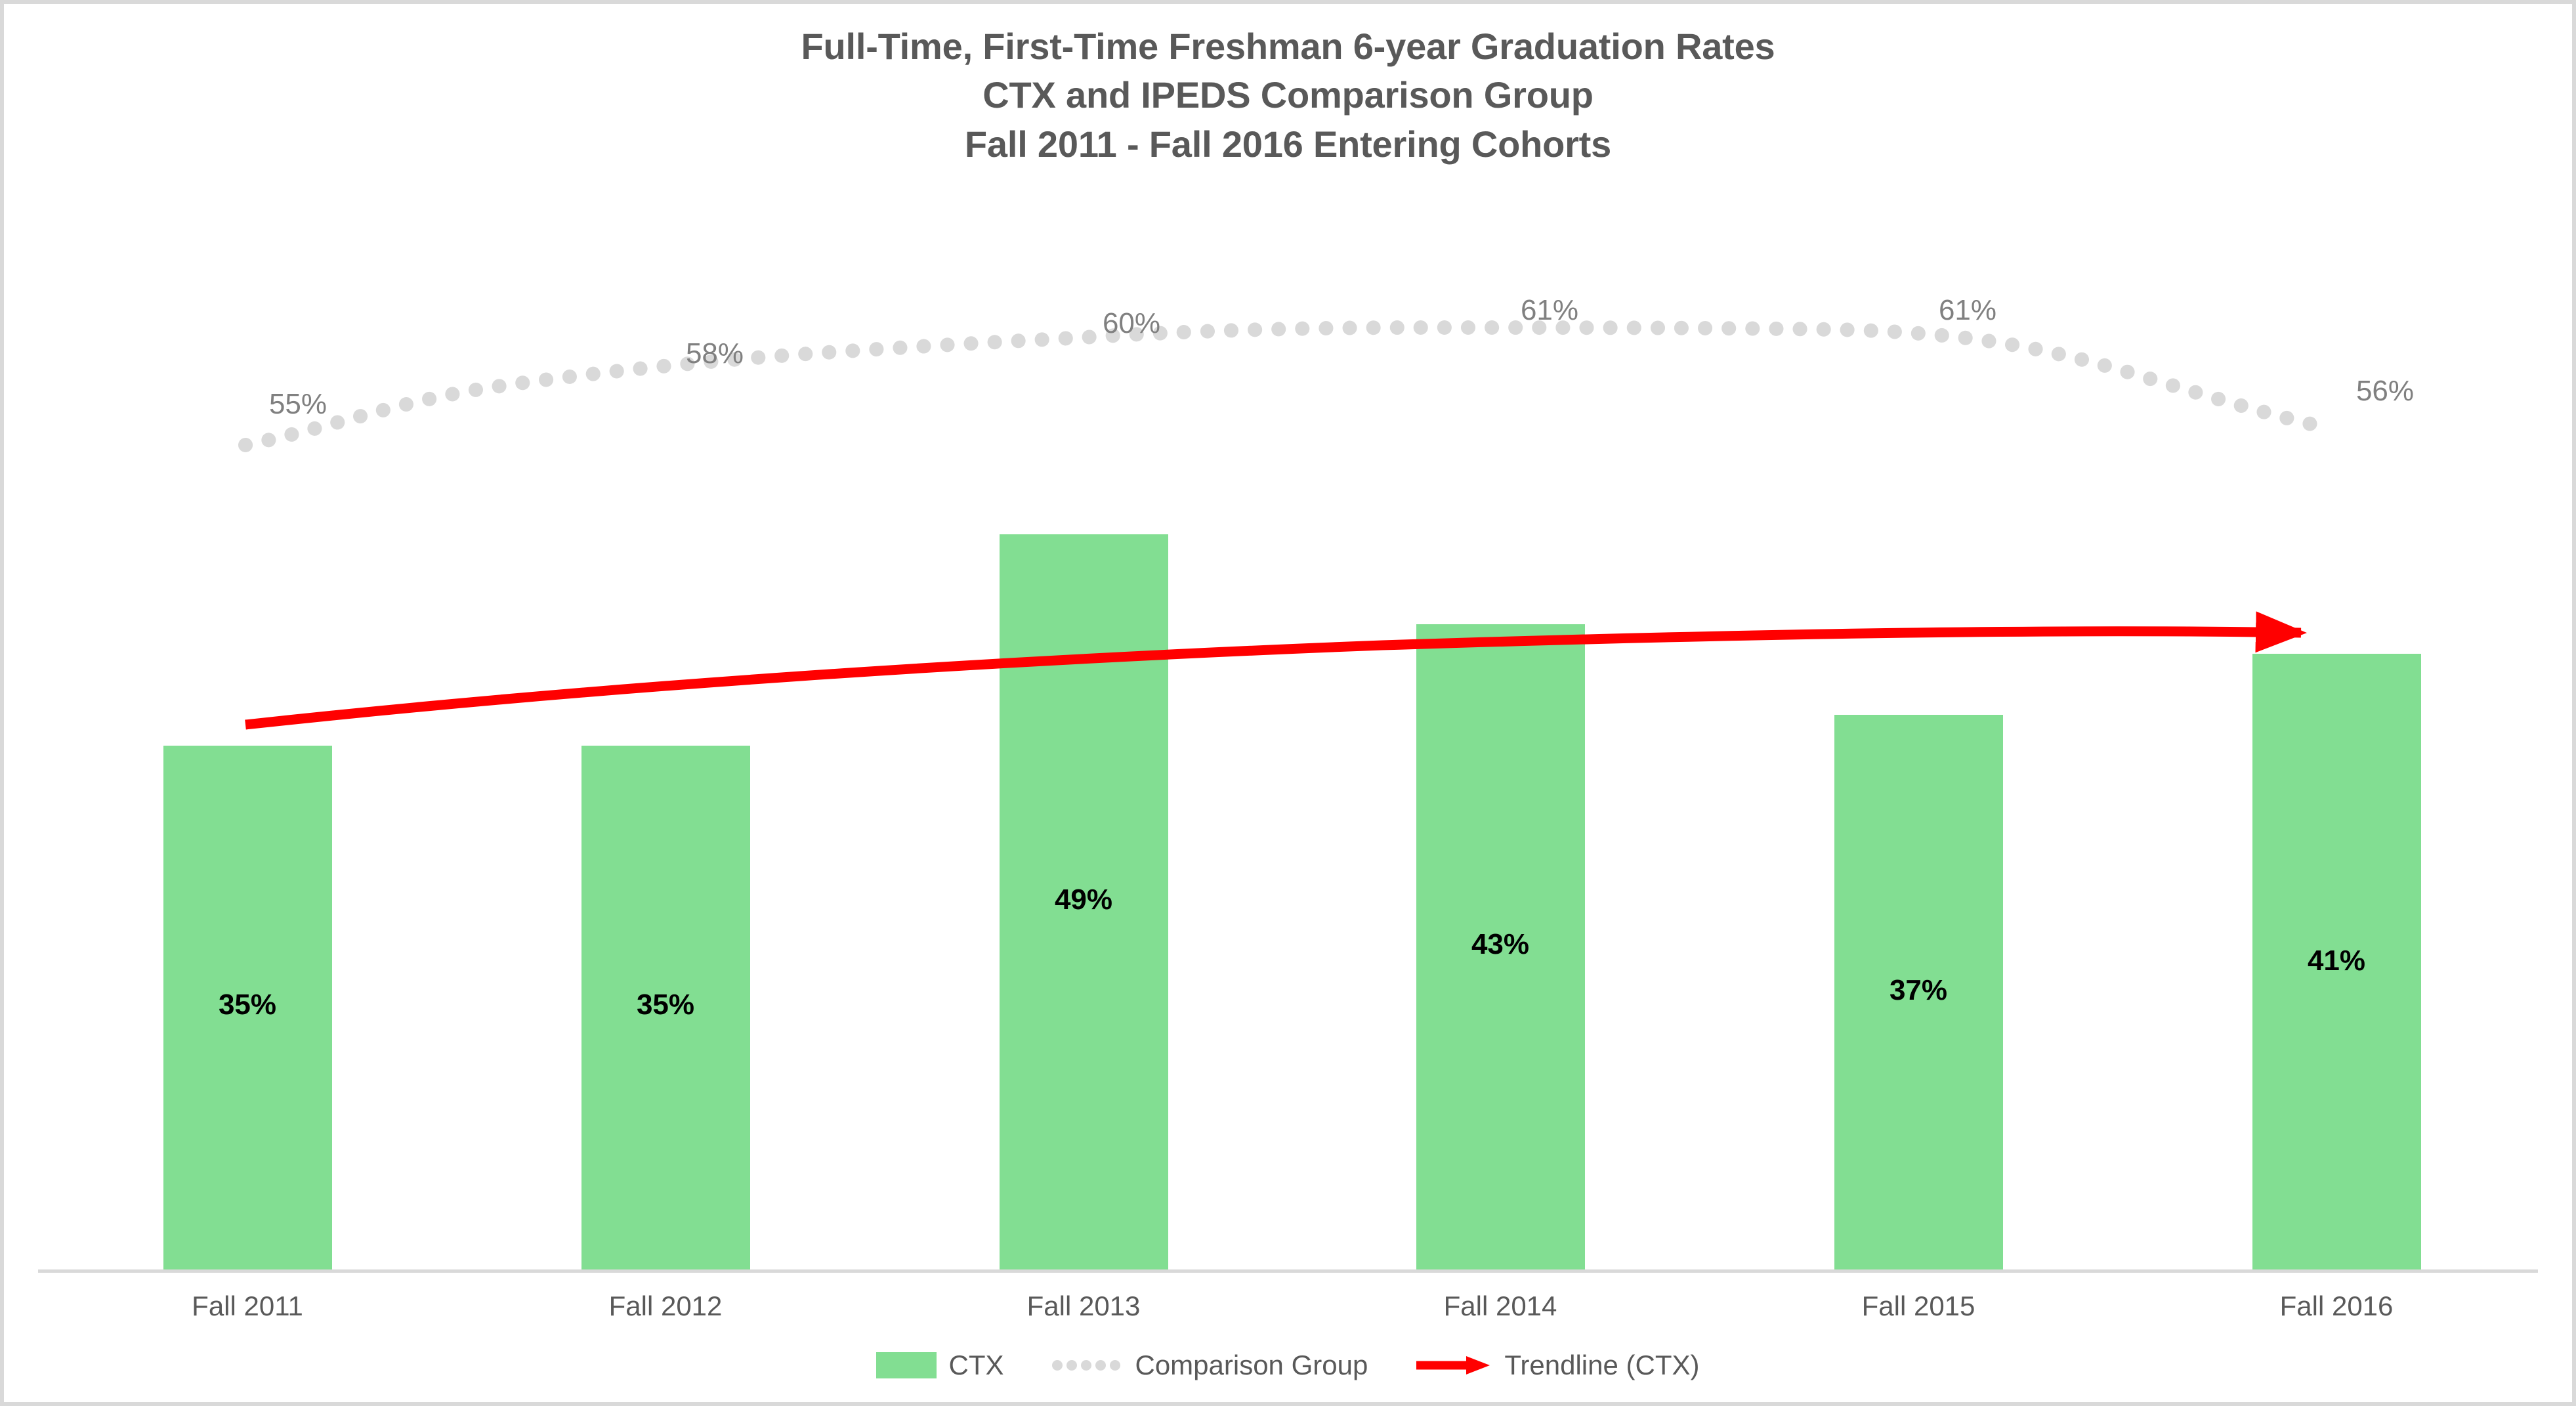 This screenshot has height=1406, width=2576. I want to click on comparison-label-fall-2014: 61%, so click(1549, 310).